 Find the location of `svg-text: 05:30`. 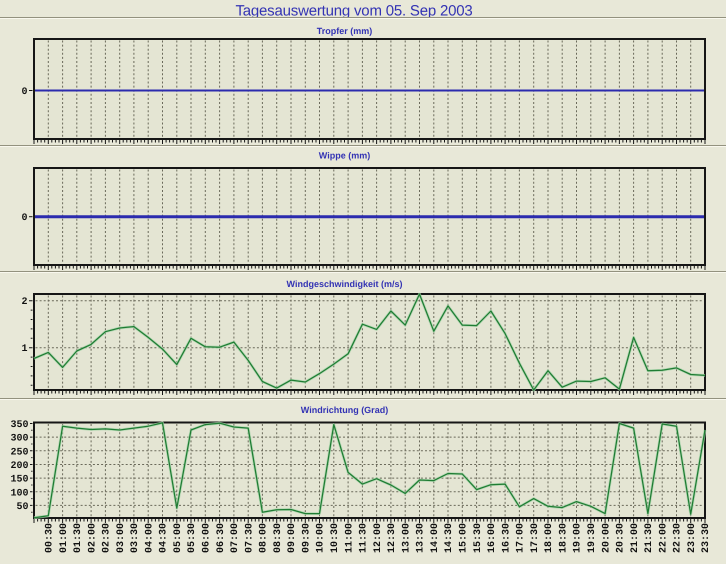

svg-text: 05:30 is located at coordinates (192, 538).